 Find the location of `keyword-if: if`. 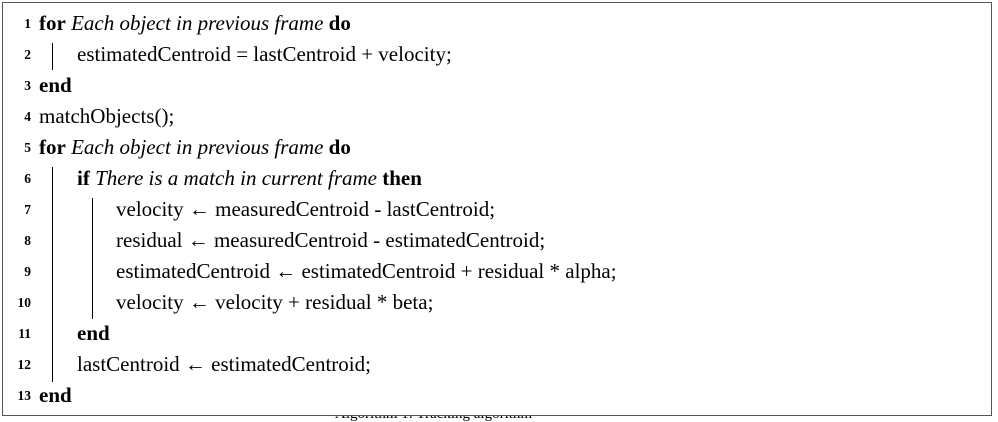

keyword-if: if is located at coordinates (83, 178).